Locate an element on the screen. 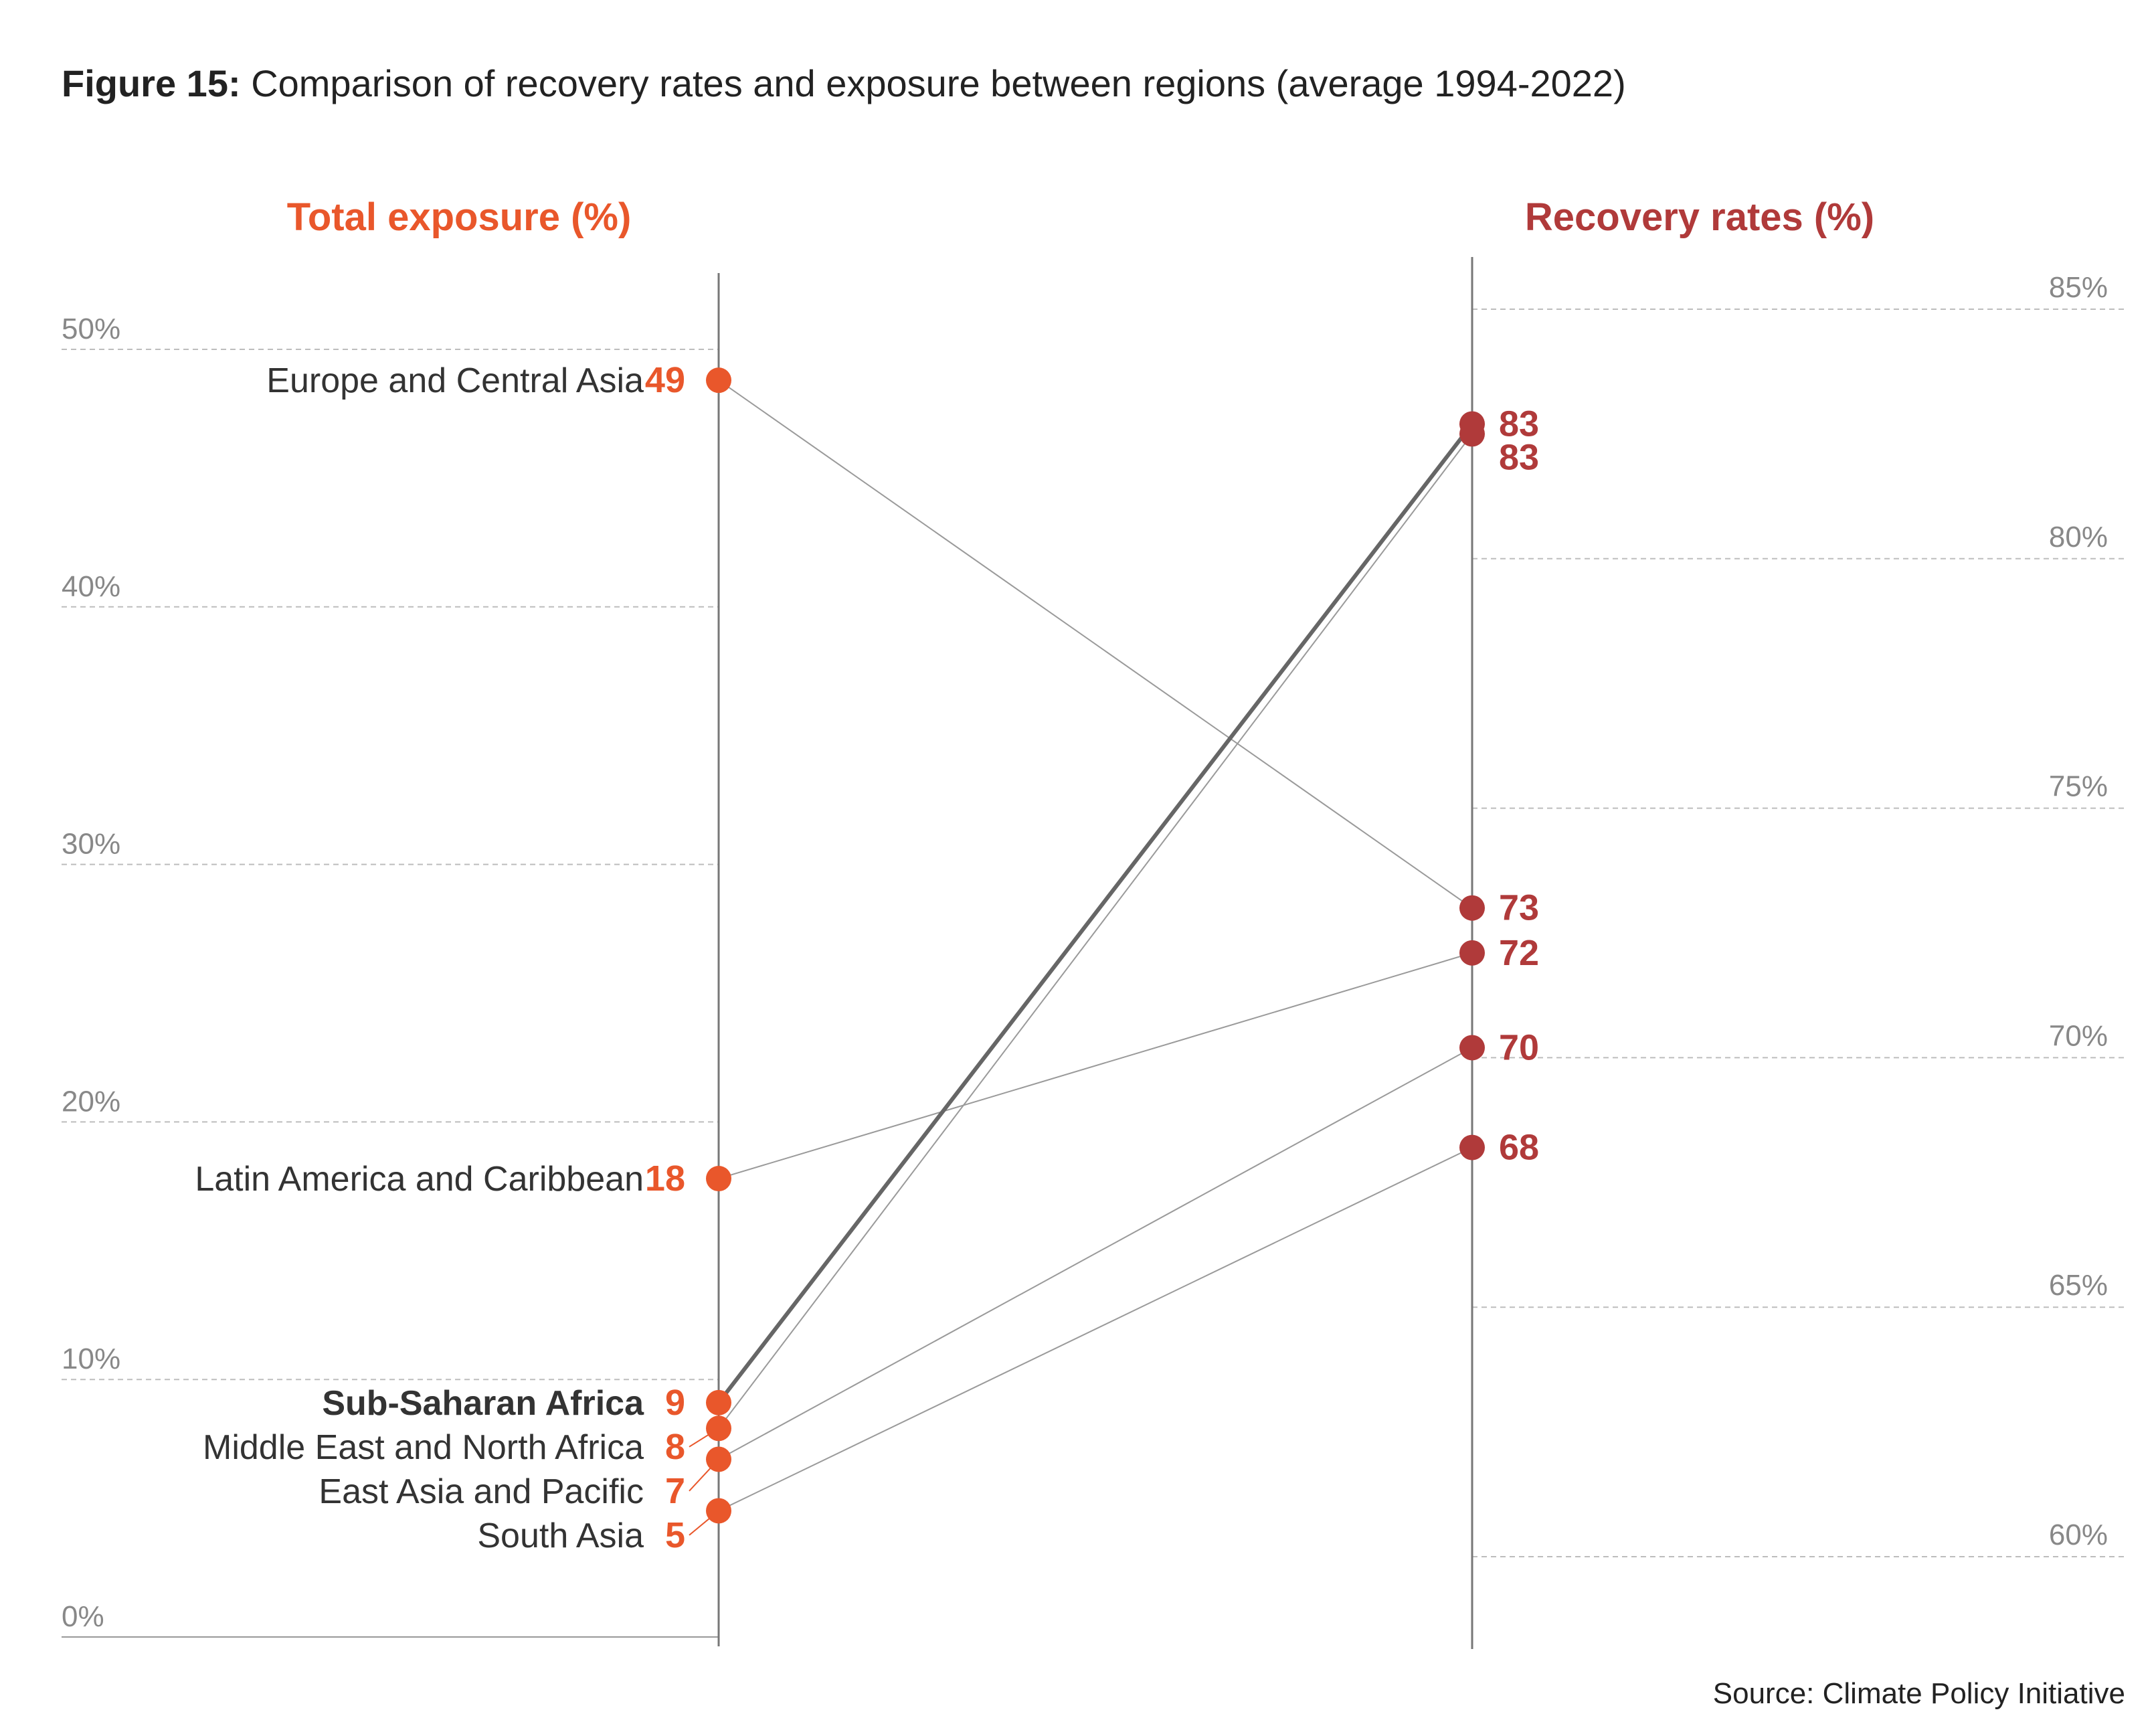 The image size is (2156, 1728). exposure-value-label: 49 is located at coordinates (665, 380).